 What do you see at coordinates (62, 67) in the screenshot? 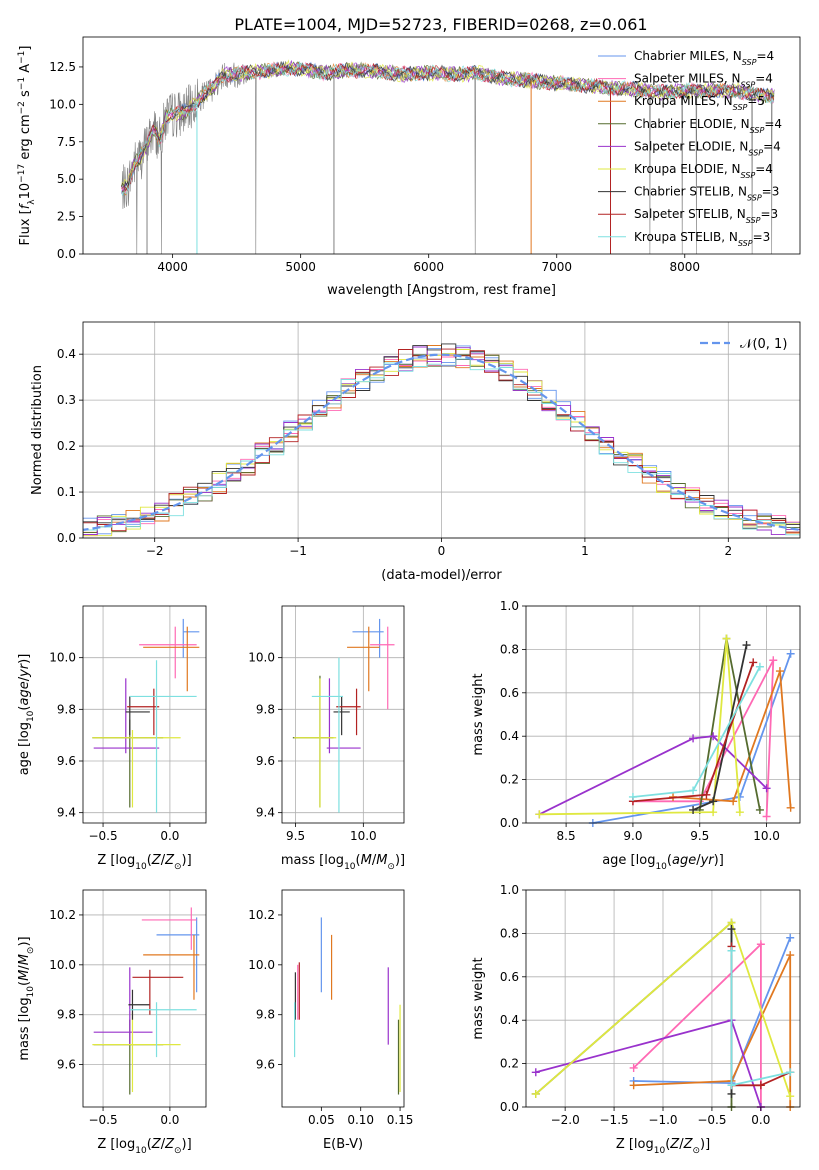
I see `y-tick-label: 12.5` at bounding box center [62, 67].